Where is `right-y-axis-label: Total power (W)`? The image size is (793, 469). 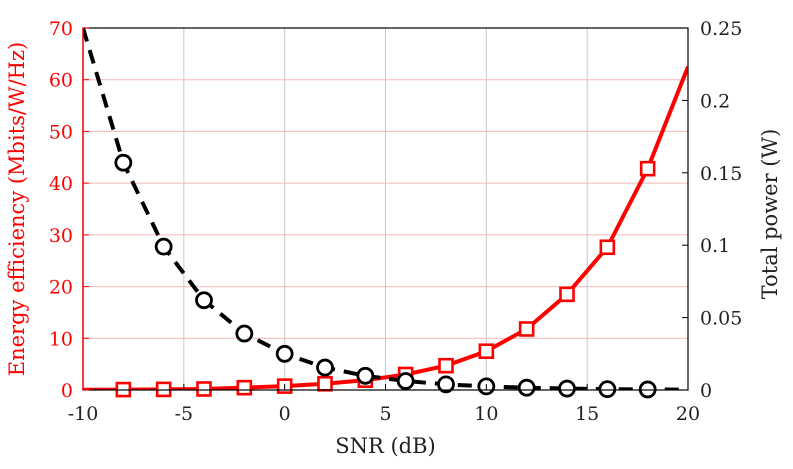 right-y-axis-label: Total power (W) is located at coordinates (770, 214).